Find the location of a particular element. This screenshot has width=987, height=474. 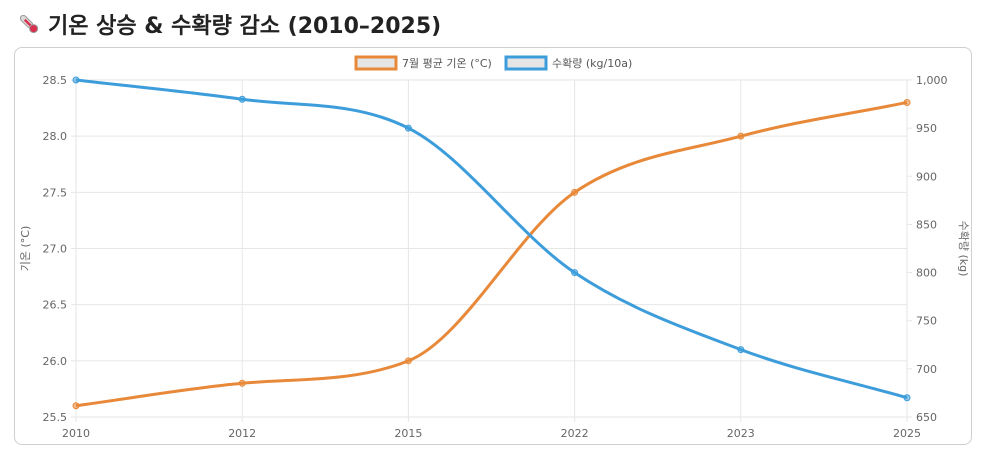

y-left-tick-label: 26.0 is located at coordinates (55, 361).